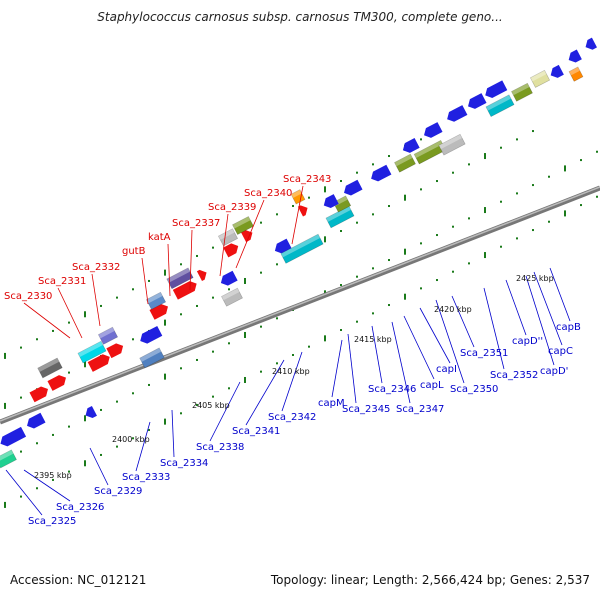 Image resolution: width=600 pixels, height=600 pixels. What do you see at coordinates (211, 405) in the screenshot?
I see `scale-label: 2405 kbp` at bounding box center [211, 405].